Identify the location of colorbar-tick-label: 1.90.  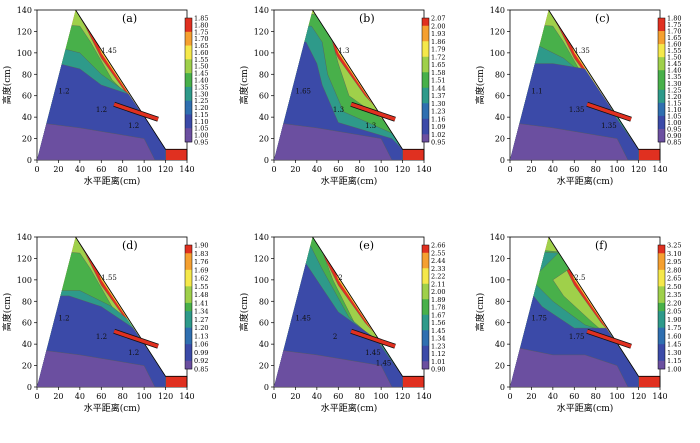
(674, 320).